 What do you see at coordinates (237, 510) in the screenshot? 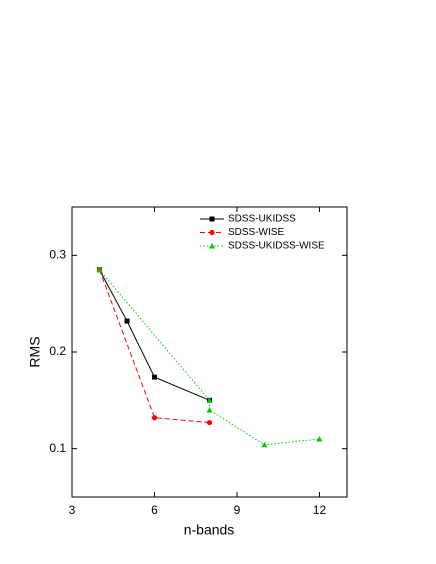
I see `x-tick-label: 9` at bounding box center [237, 510].